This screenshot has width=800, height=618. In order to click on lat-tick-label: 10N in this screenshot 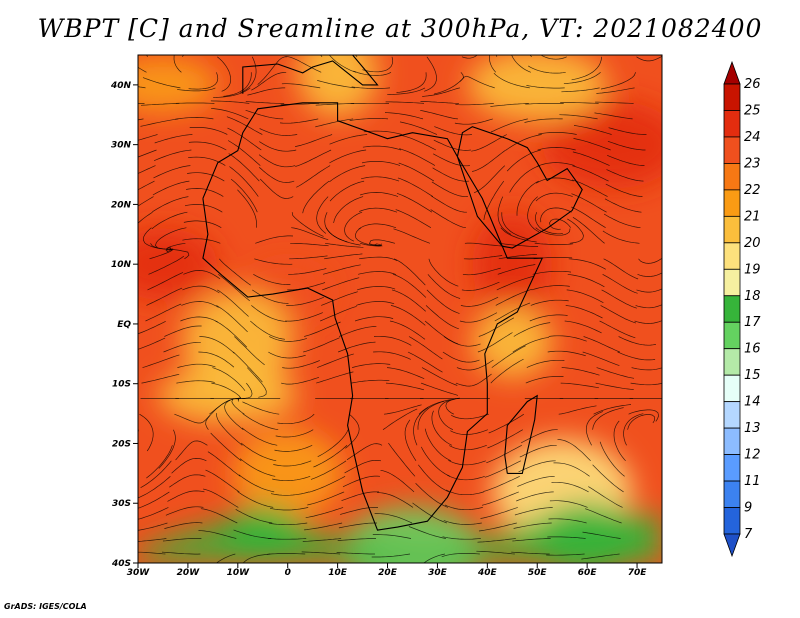, I will do `click(121, 265)`.